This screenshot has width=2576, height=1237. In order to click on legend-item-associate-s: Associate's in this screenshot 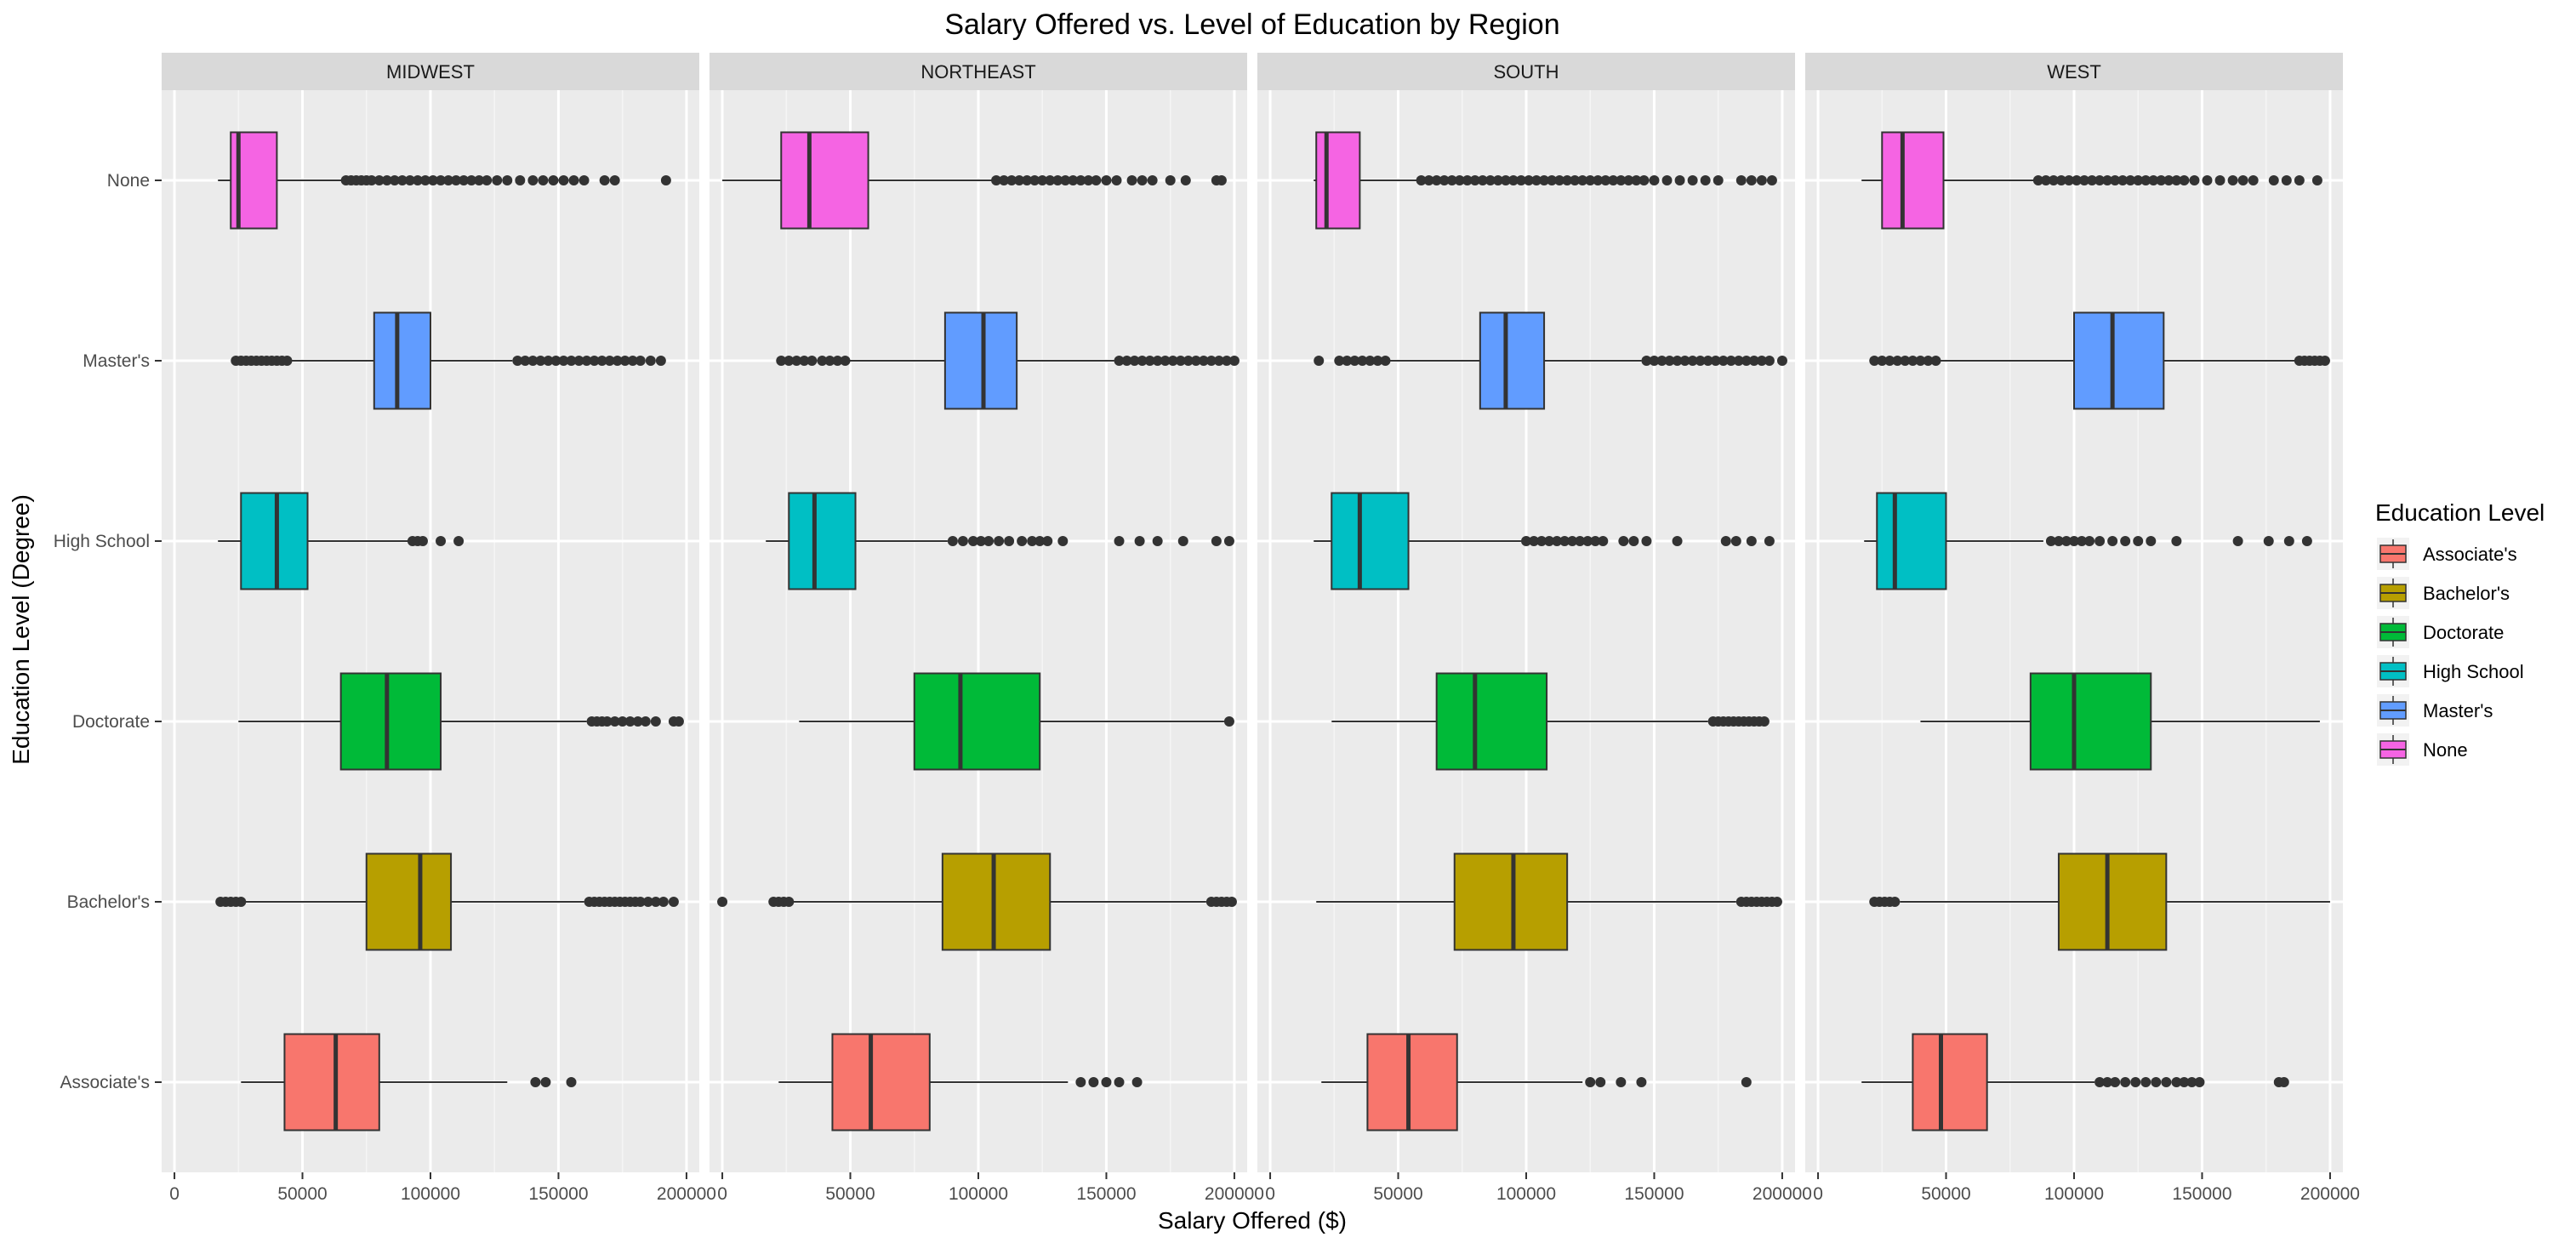, I will do `click(2447, 554)`.